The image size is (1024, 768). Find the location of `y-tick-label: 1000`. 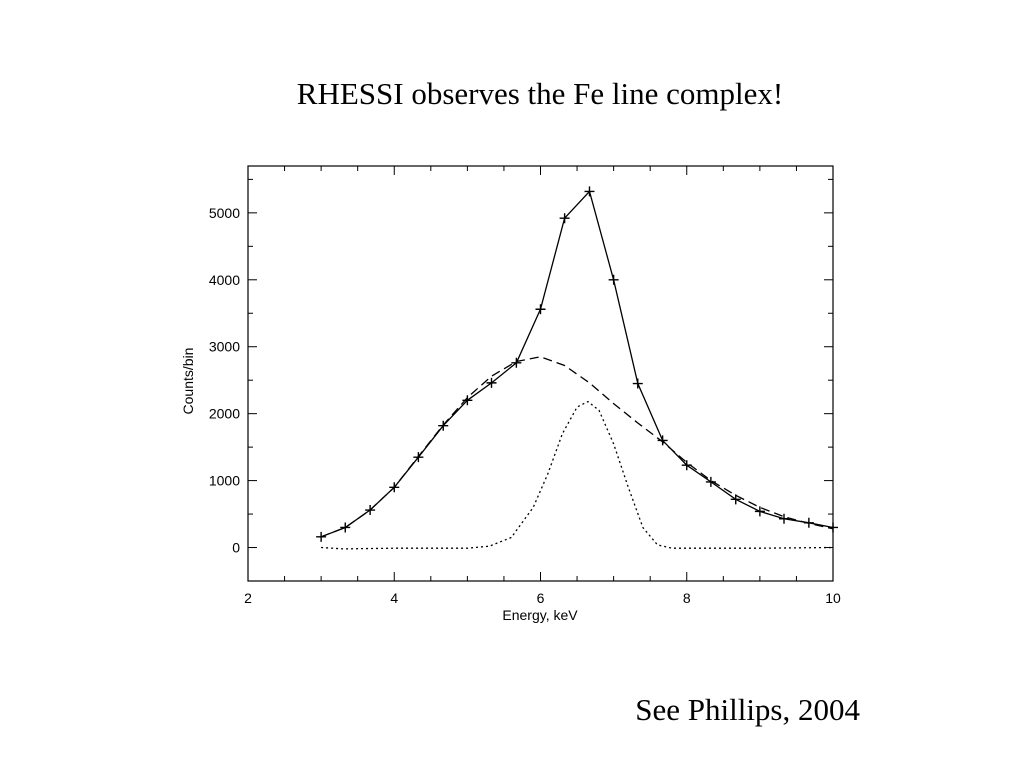

y-tick-label: 1000 is located at coordinates (224, 481).